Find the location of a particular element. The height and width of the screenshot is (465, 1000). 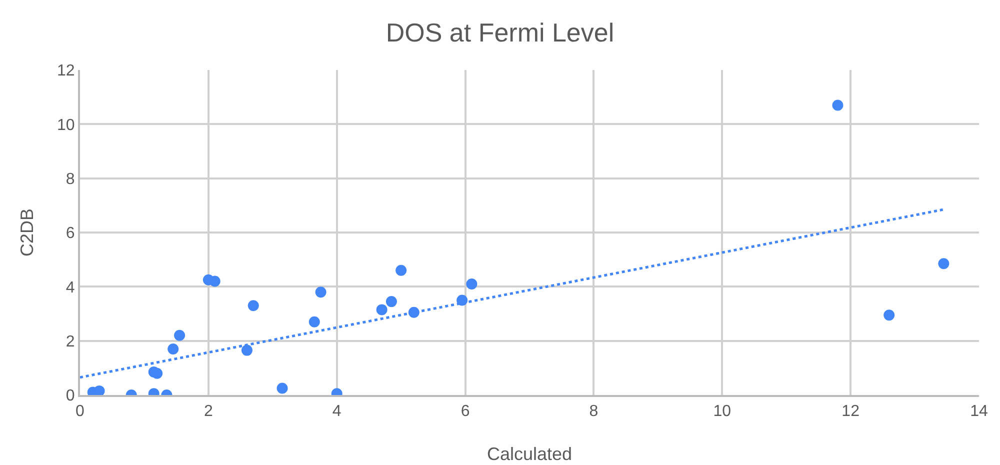

chart-title: DOS at Fermi Level is located at coordinates (500, 32).